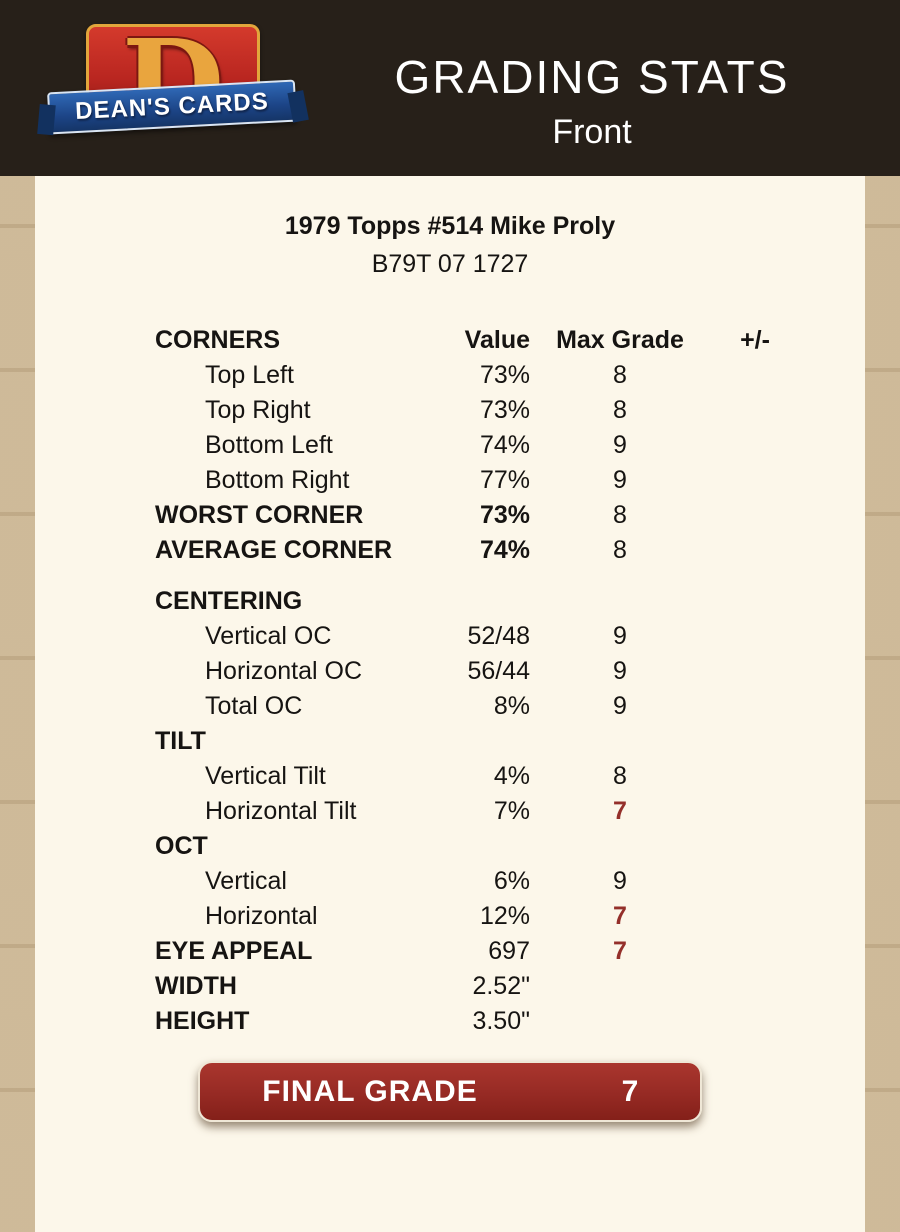 Image resolution: width=900 pixels, height=1232 pixels. Describe the element at coordinates (630, 1091) in the screenshot. I see `final-grade-value: 7` at that location.